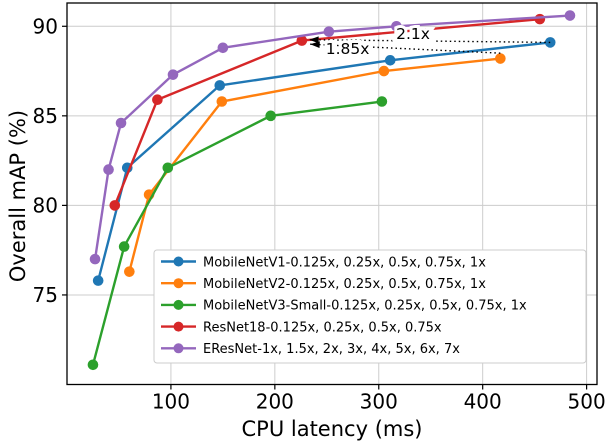 The height and width of the screenshot is (444, 606). What do you see at coordinates (379, 402) in the screenshot?
I see `x-tick-label: 300` at bounding box center [379, 402].